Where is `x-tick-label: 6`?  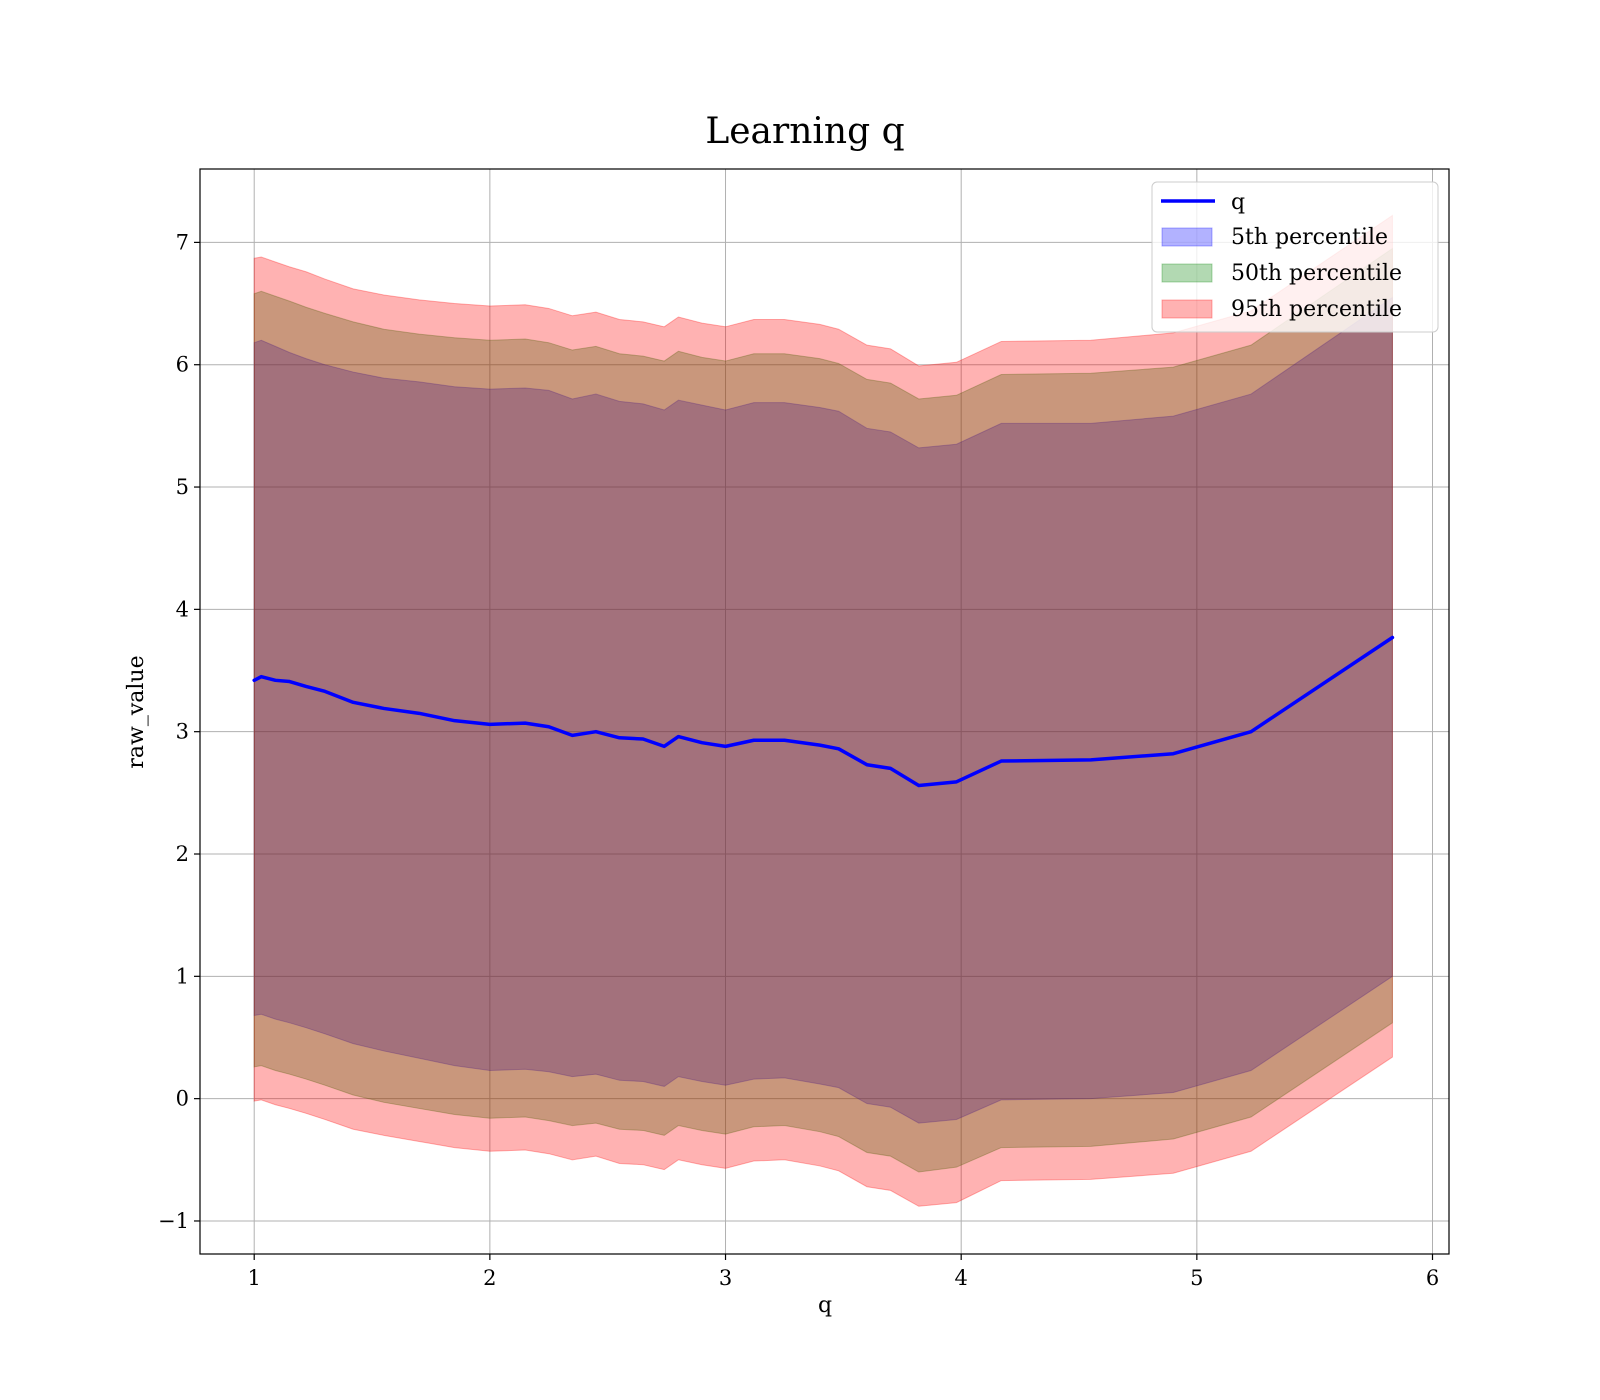
x-tick-label: 6 is located at coordinates (1432, 1278).